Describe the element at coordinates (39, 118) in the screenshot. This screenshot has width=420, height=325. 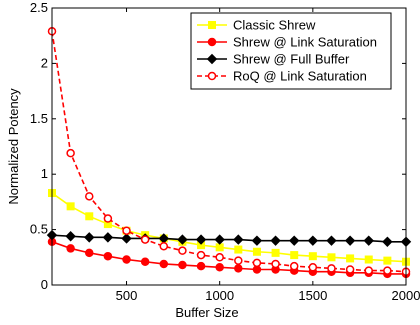
I see `y-tick-label: 1.5` at that location.